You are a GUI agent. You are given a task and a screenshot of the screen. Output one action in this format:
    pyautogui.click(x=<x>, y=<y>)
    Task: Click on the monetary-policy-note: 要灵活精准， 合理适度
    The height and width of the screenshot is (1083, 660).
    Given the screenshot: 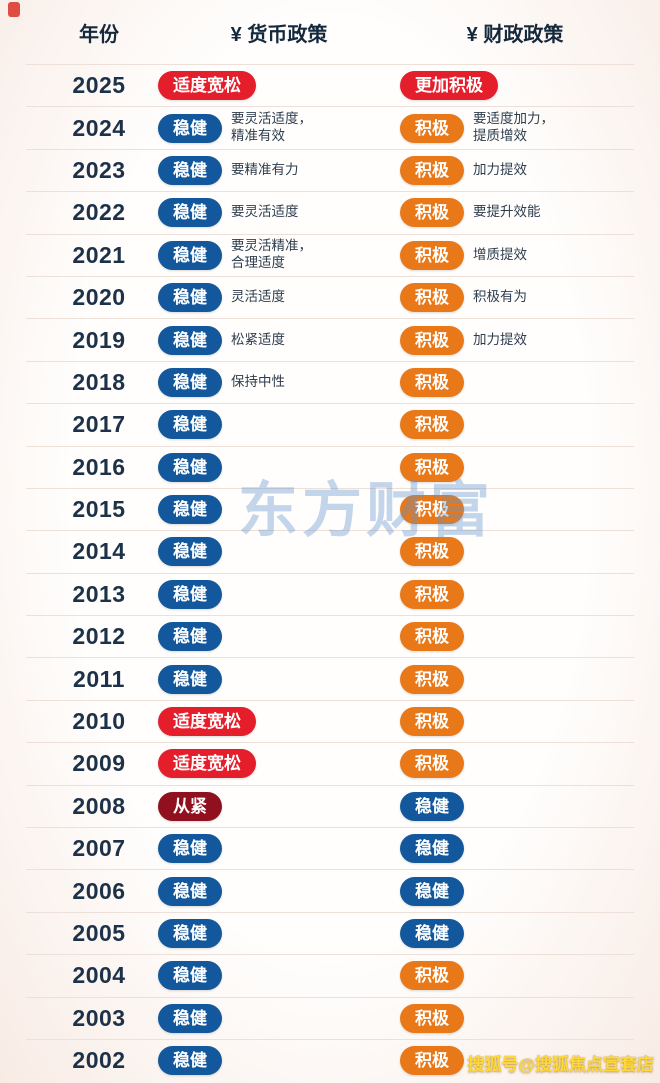 What is the action you would take?
    pyautogui.click(x=271, y=254)
    